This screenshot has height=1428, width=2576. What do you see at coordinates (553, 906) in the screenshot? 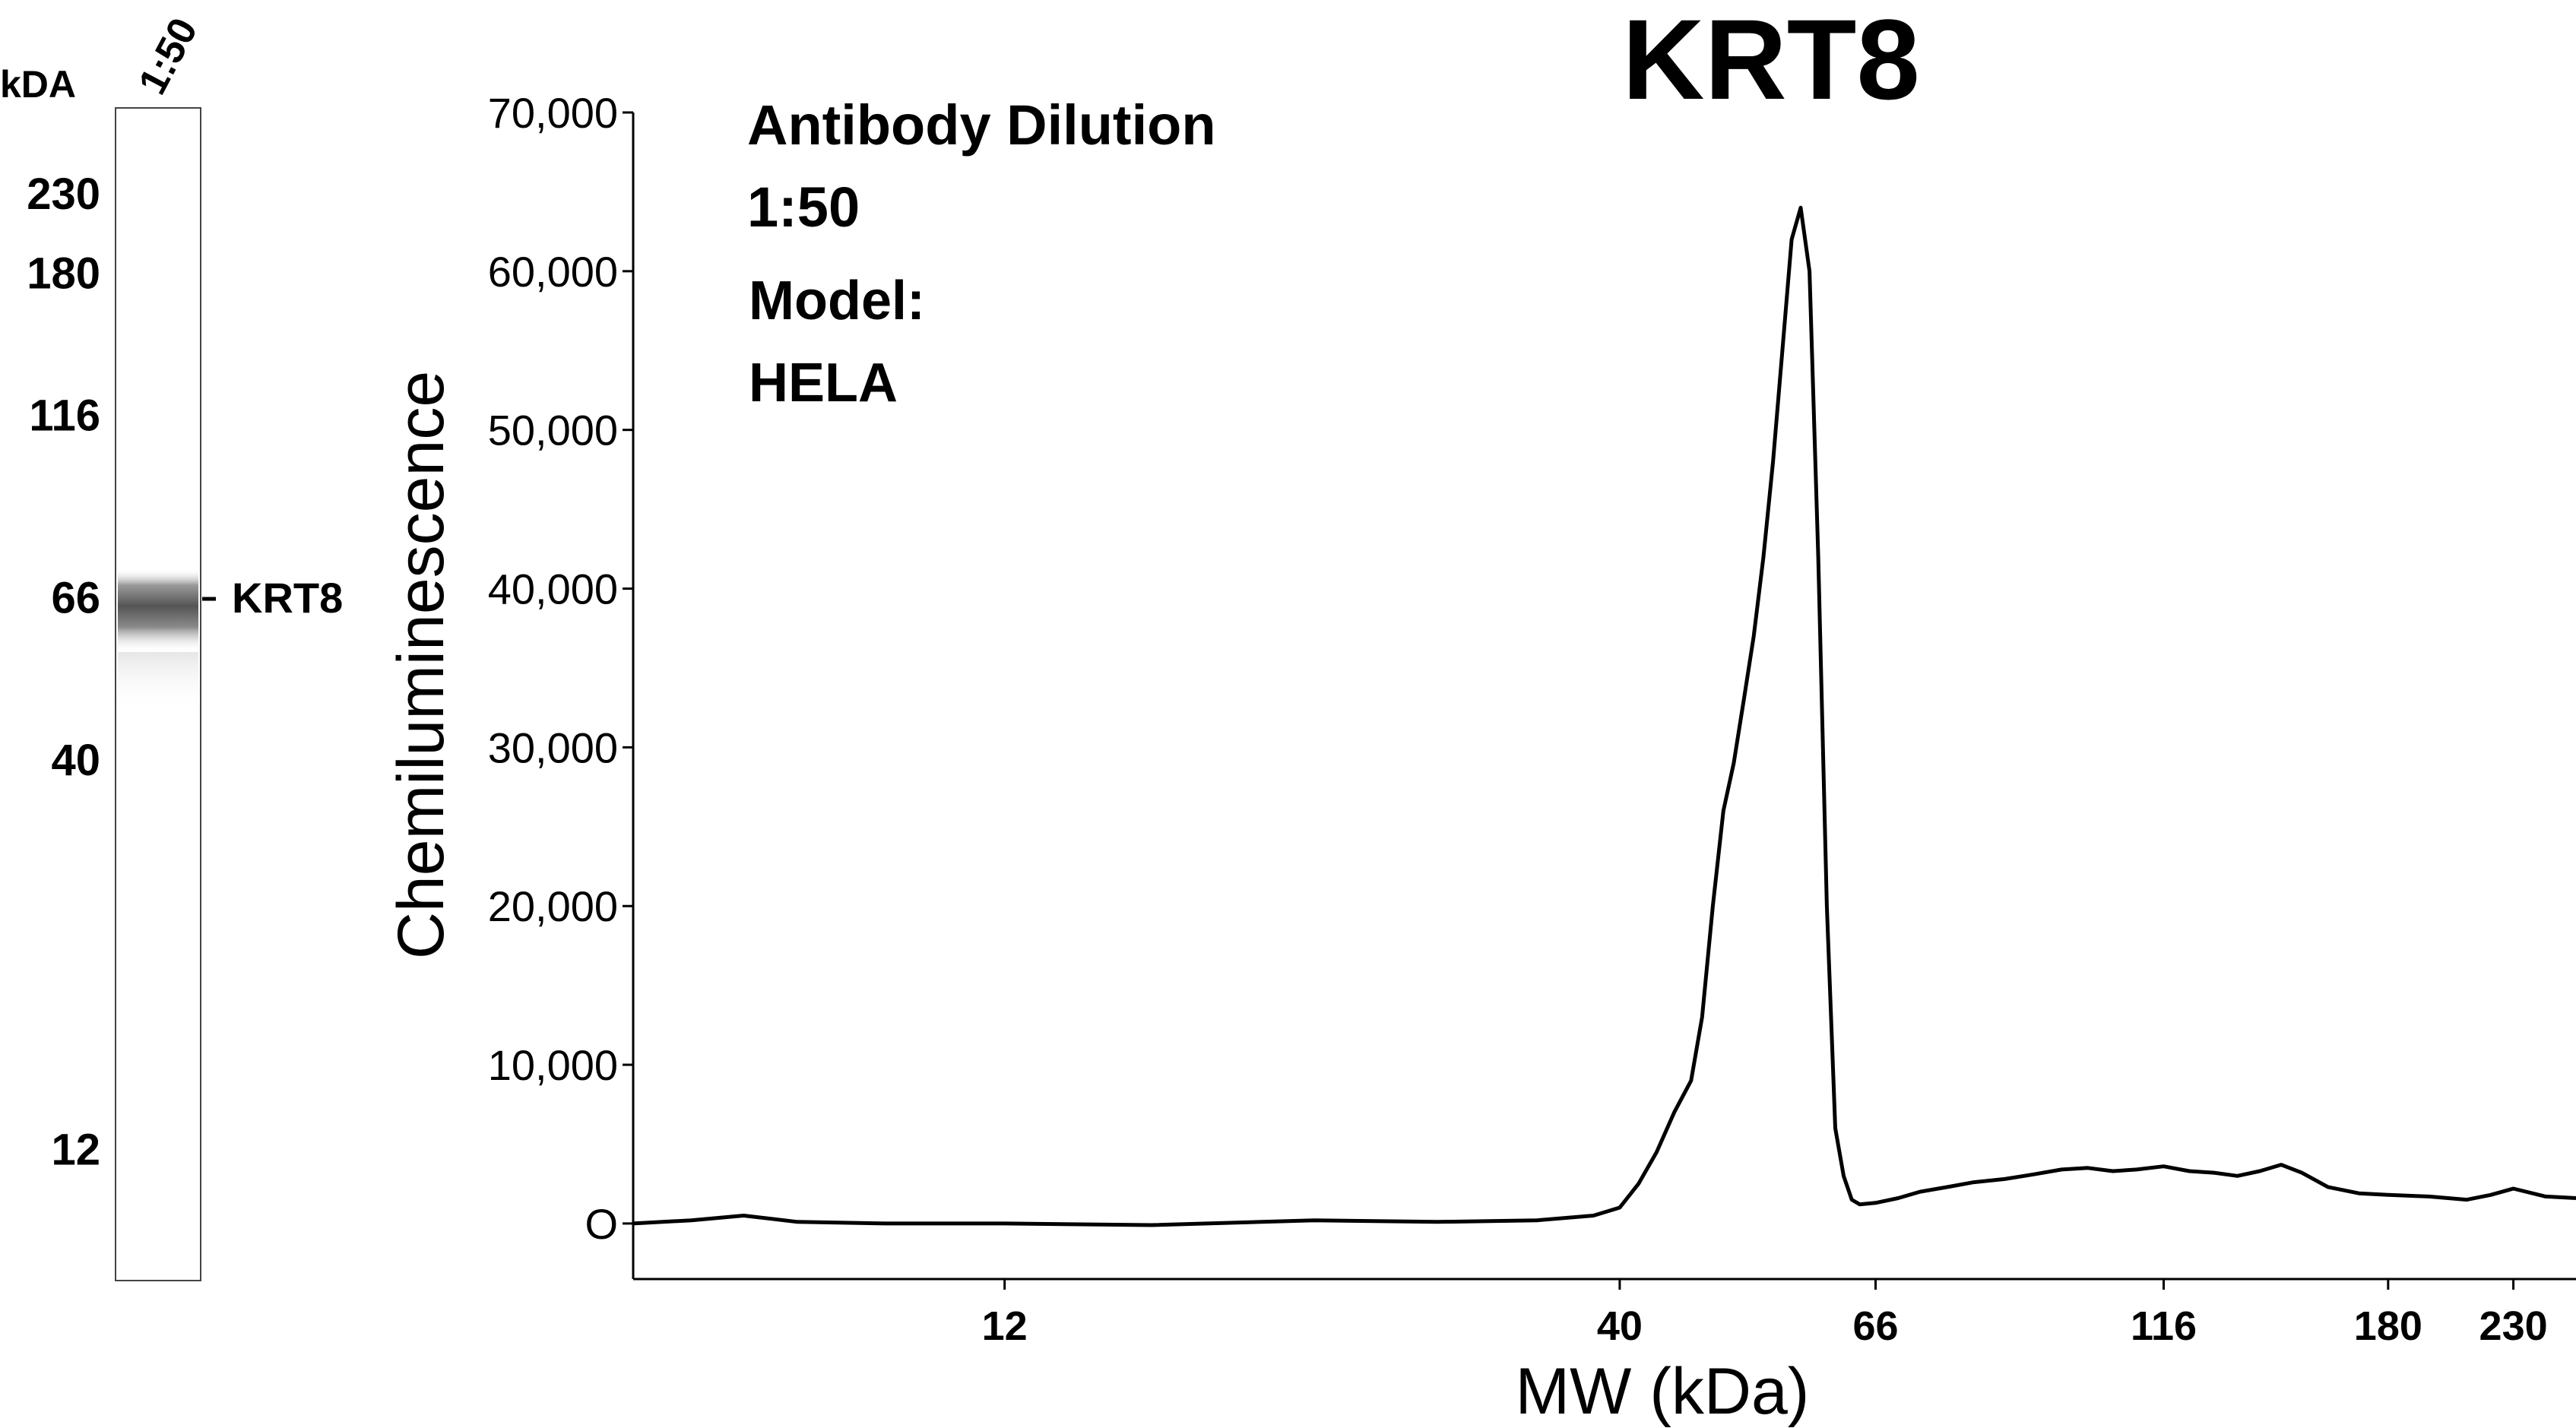
I see `y-tick-label: 20,000` at bounding box center [553, 906].